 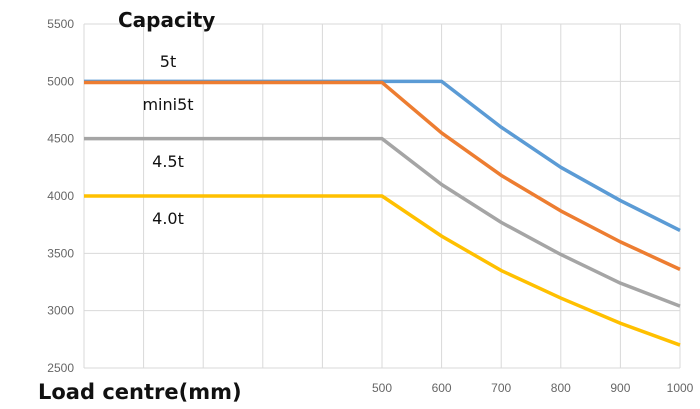 What do you see at coordinates (60, 81) in the screenshot?
I see `y-tick-label: 5000` at bounding box center [60, 81].